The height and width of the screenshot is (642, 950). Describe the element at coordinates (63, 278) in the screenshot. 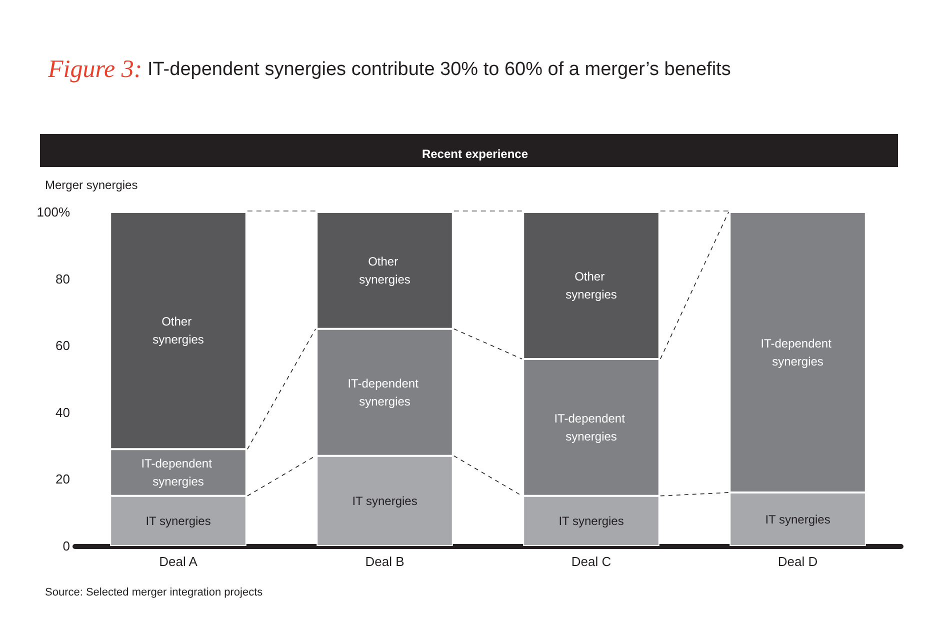

I see `y-tick-label: 80` at that location.